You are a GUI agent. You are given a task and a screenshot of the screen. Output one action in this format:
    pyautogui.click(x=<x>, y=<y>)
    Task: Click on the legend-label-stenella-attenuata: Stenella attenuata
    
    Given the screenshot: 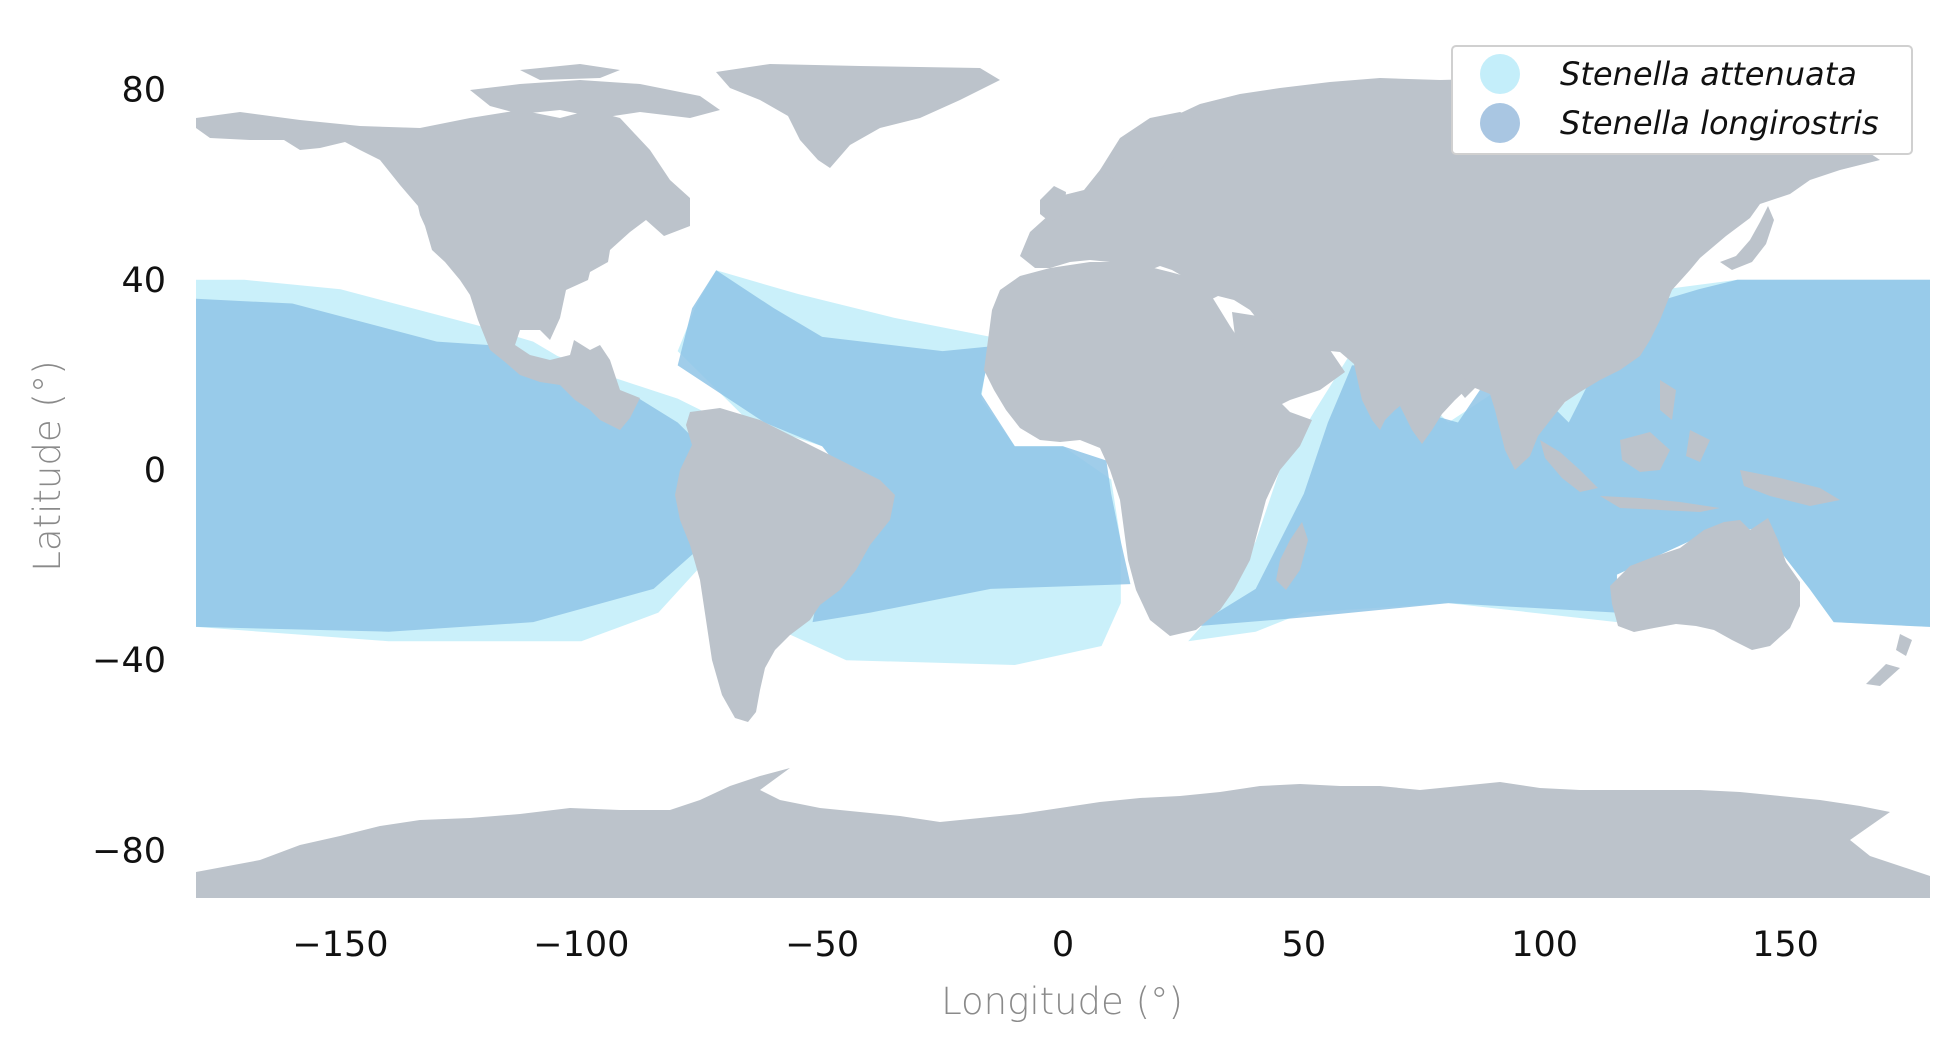 What is the action you would take?
    pyautogui.click(x=1708, y=74)
    